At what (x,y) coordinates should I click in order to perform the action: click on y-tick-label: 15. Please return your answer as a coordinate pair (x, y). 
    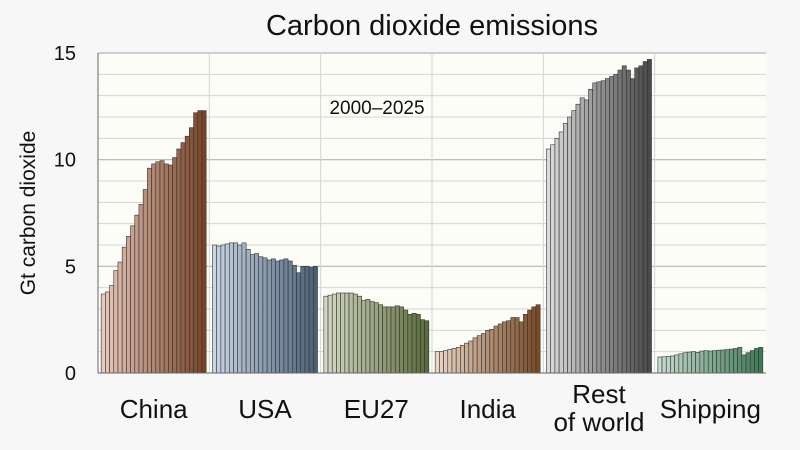
    Looking at the image, I should click on (65, 54).